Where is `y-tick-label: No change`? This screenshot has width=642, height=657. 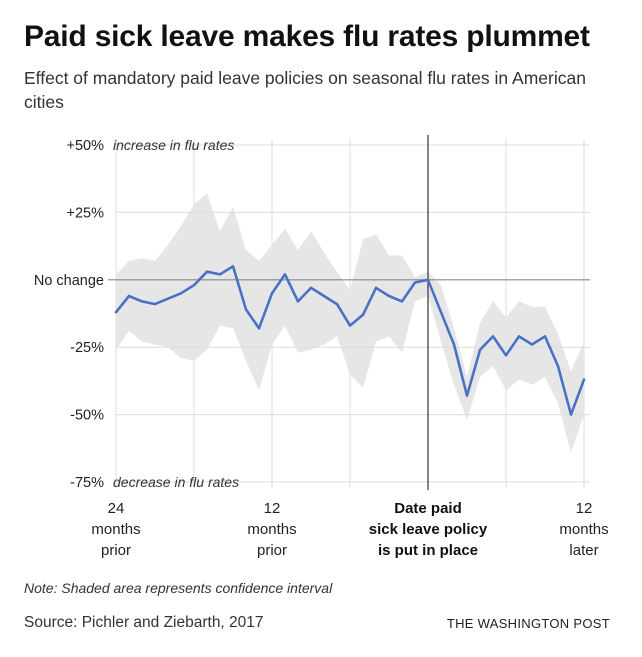
y-tick-label: No change is located at coordinates (69, 281).